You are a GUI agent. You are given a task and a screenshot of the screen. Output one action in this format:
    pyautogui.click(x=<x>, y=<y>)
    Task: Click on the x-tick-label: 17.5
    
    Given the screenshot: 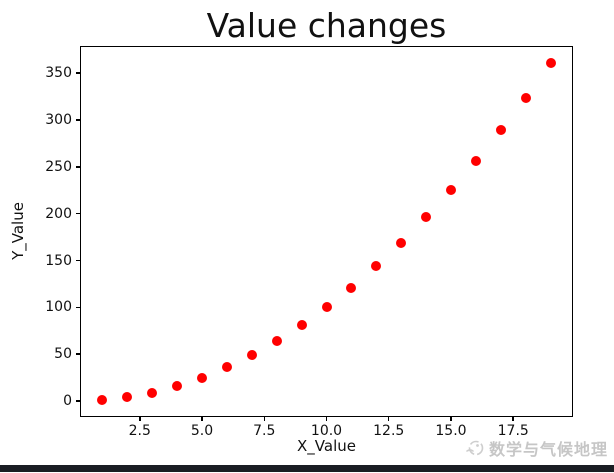 What is the action you would take?
    pyautogui.click(x=513, y=431)
    